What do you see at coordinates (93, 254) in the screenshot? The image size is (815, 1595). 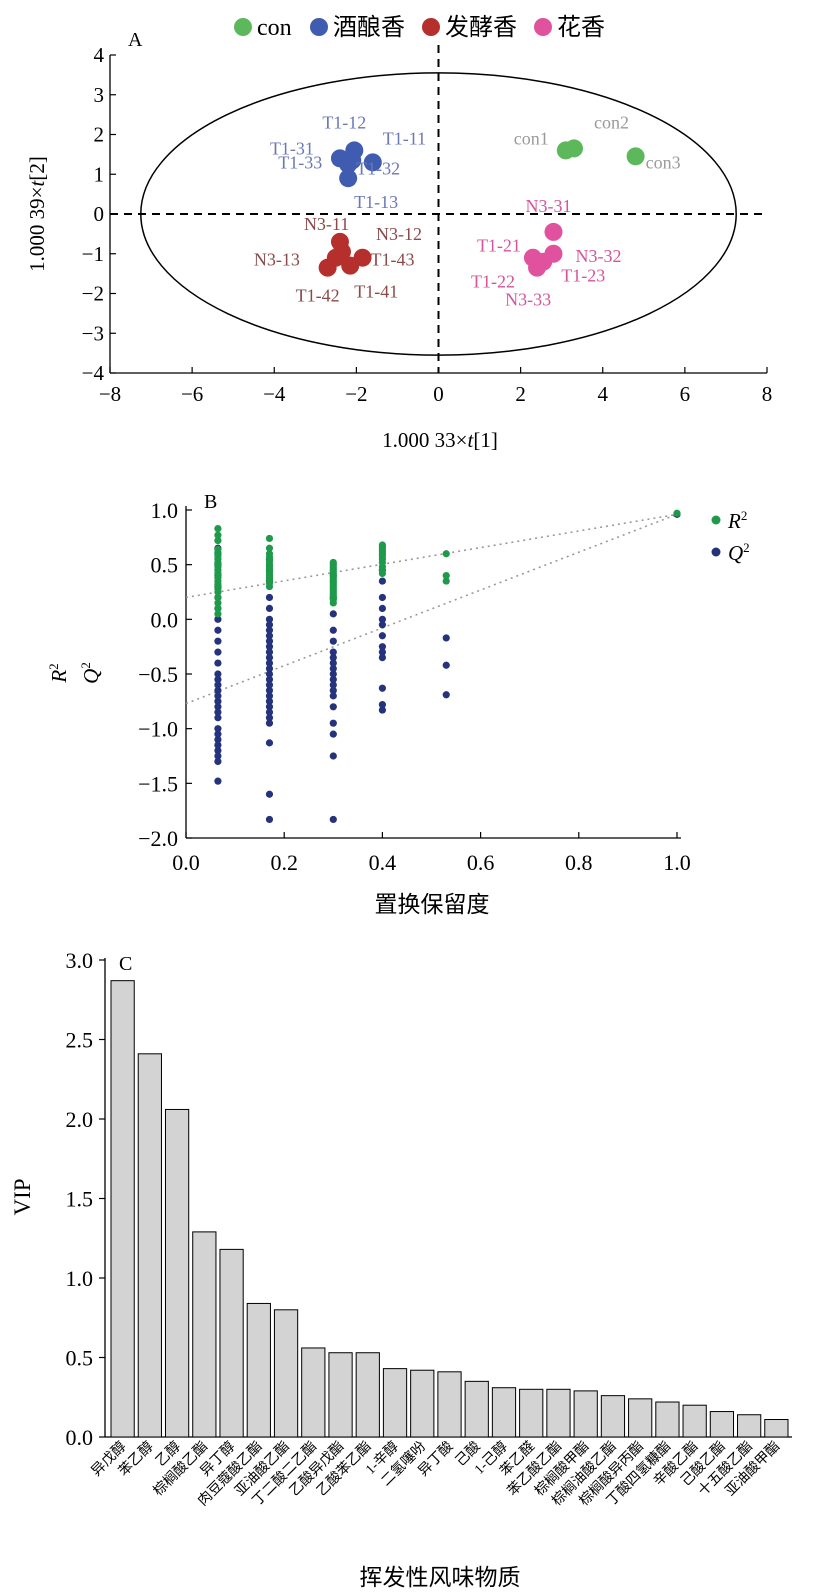 I see `panel-a-y-tick-label: −1` at bounding box center [93, 254].